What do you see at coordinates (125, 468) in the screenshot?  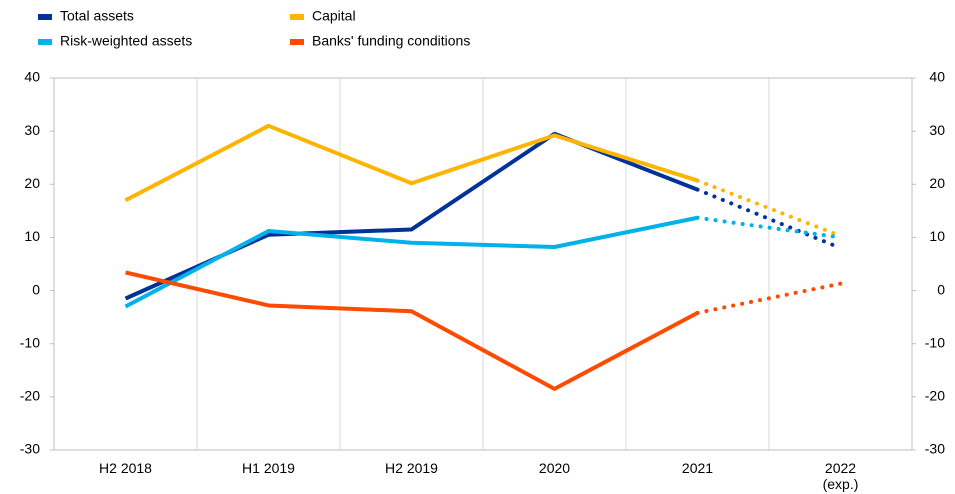 I see `x-tick-label: H2 2018` at bounding box center [125, 468].